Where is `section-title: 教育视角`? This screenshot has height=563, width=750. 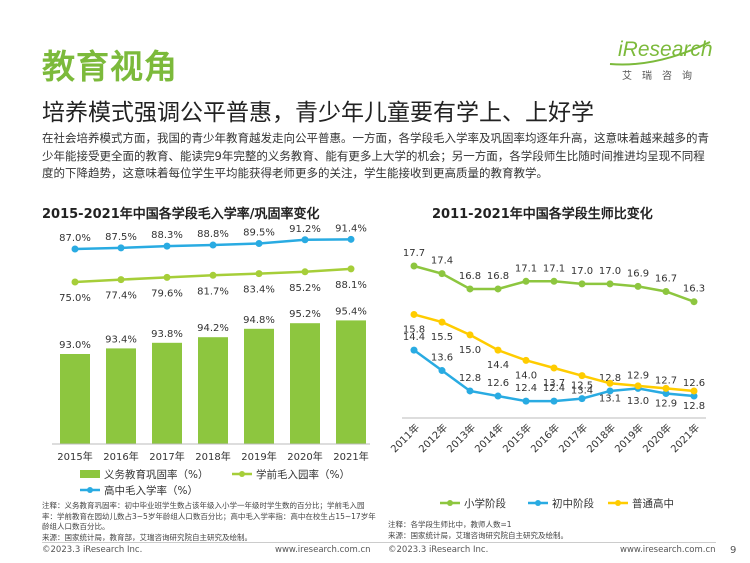 section-title: 教育视角 is located at coordinates (110, 66).